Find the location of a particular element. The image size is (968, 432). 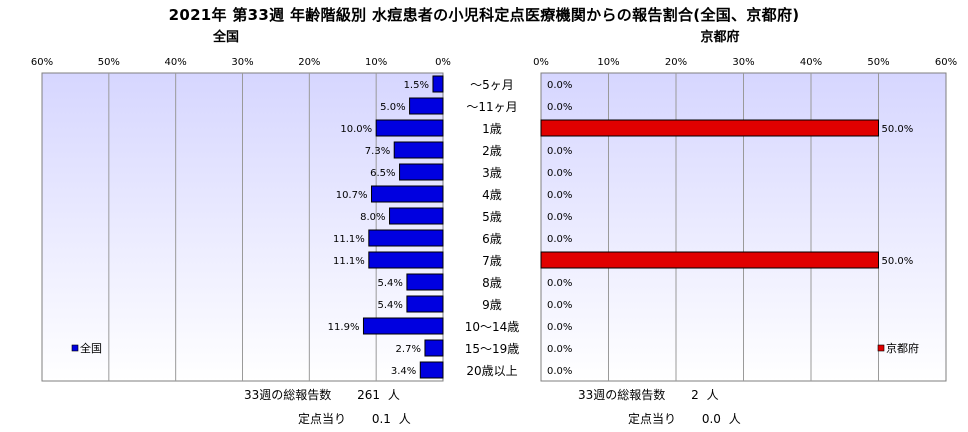

national-legend-marker is located at coordinates (75, 348).